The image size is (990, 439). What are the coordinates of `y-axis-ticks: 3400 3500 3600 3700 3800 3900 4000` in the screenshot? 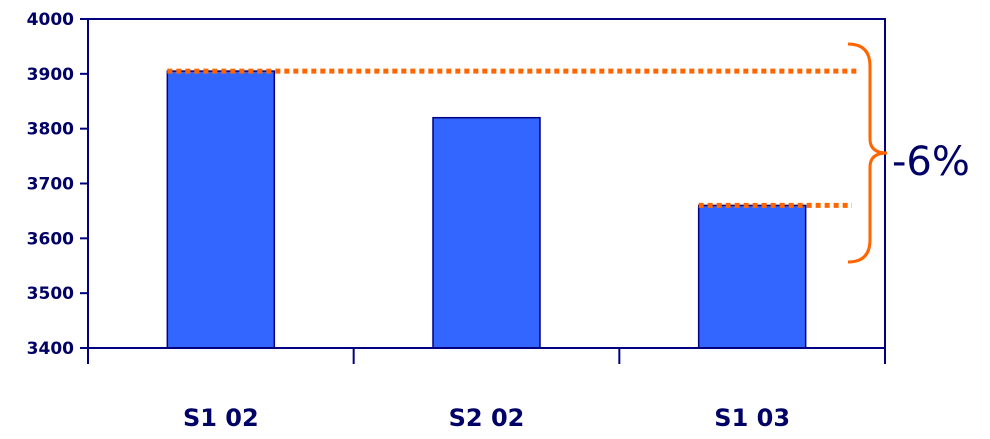 It's located at (57, 184).